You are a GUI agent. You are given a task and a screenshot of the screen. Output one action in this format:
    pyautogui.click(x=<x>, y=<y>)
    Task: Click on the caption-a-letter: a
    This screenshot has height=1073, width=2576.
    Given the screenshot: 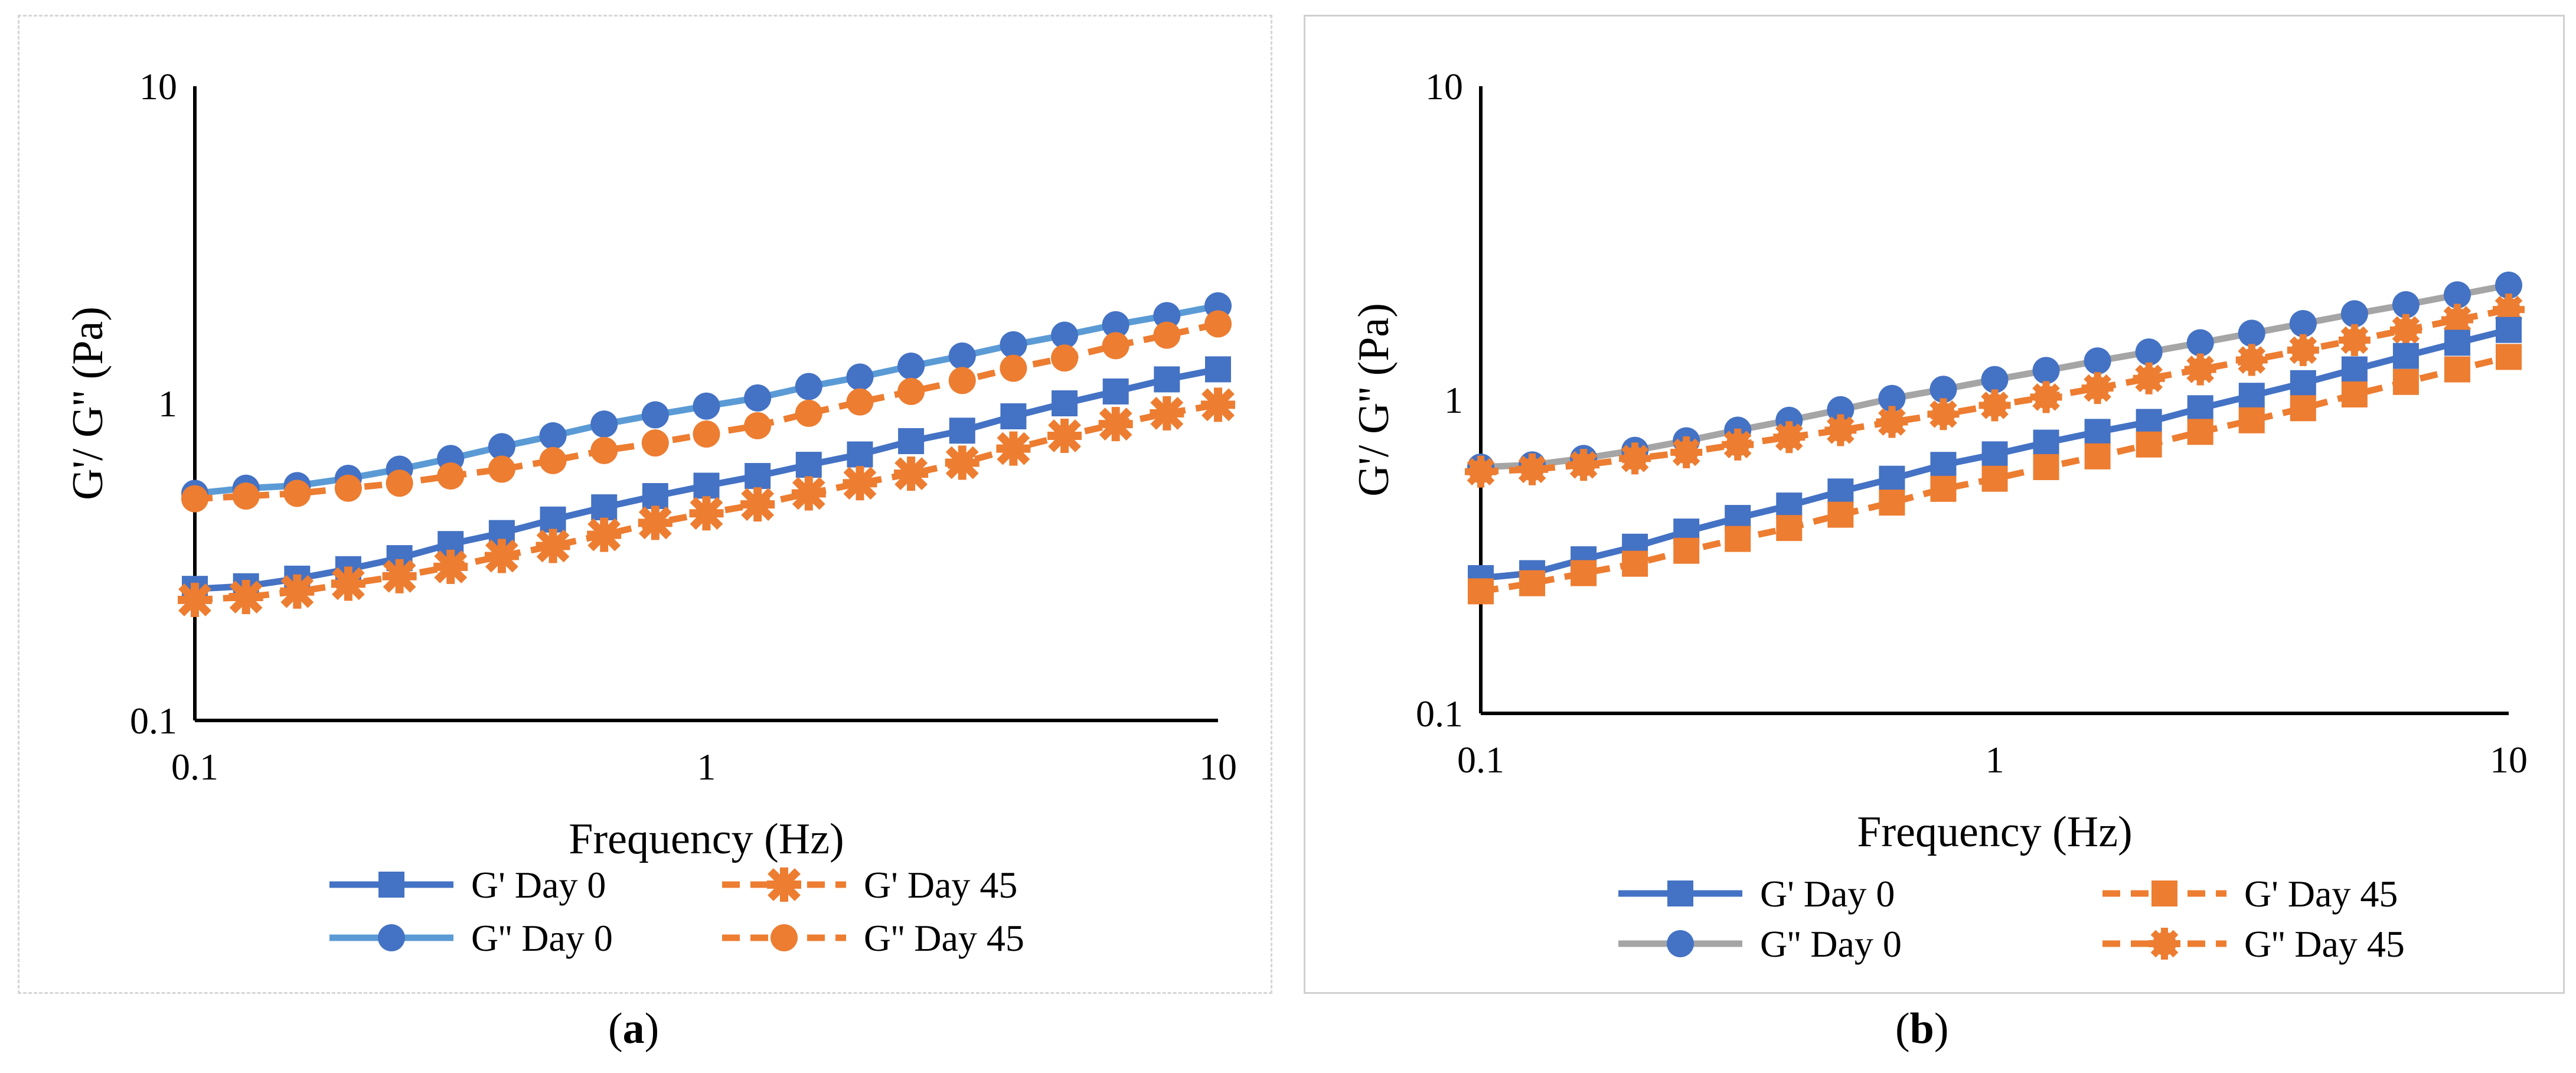 What is the action you would take?
    pyautogui.click(x=633, y=1028)
    